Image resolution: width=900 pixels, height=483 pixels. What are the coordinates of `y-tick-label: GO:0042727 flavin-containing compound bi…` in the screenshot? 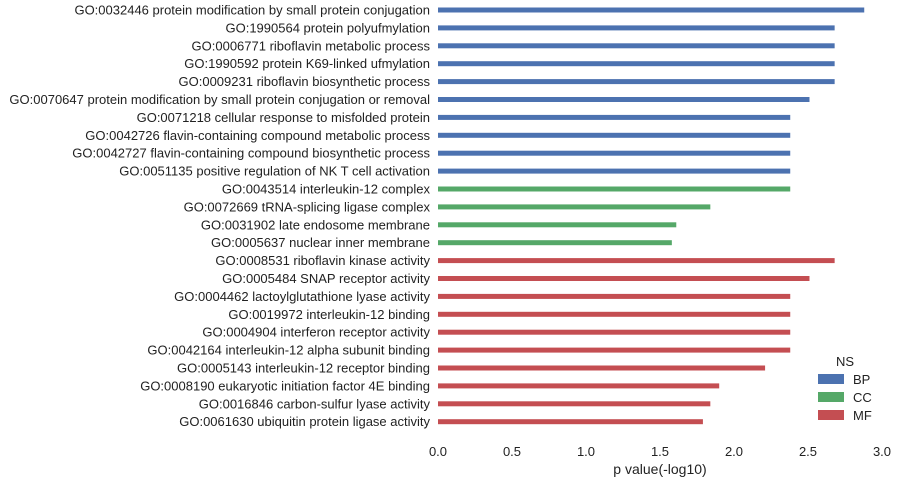 It's located at (251, 153).